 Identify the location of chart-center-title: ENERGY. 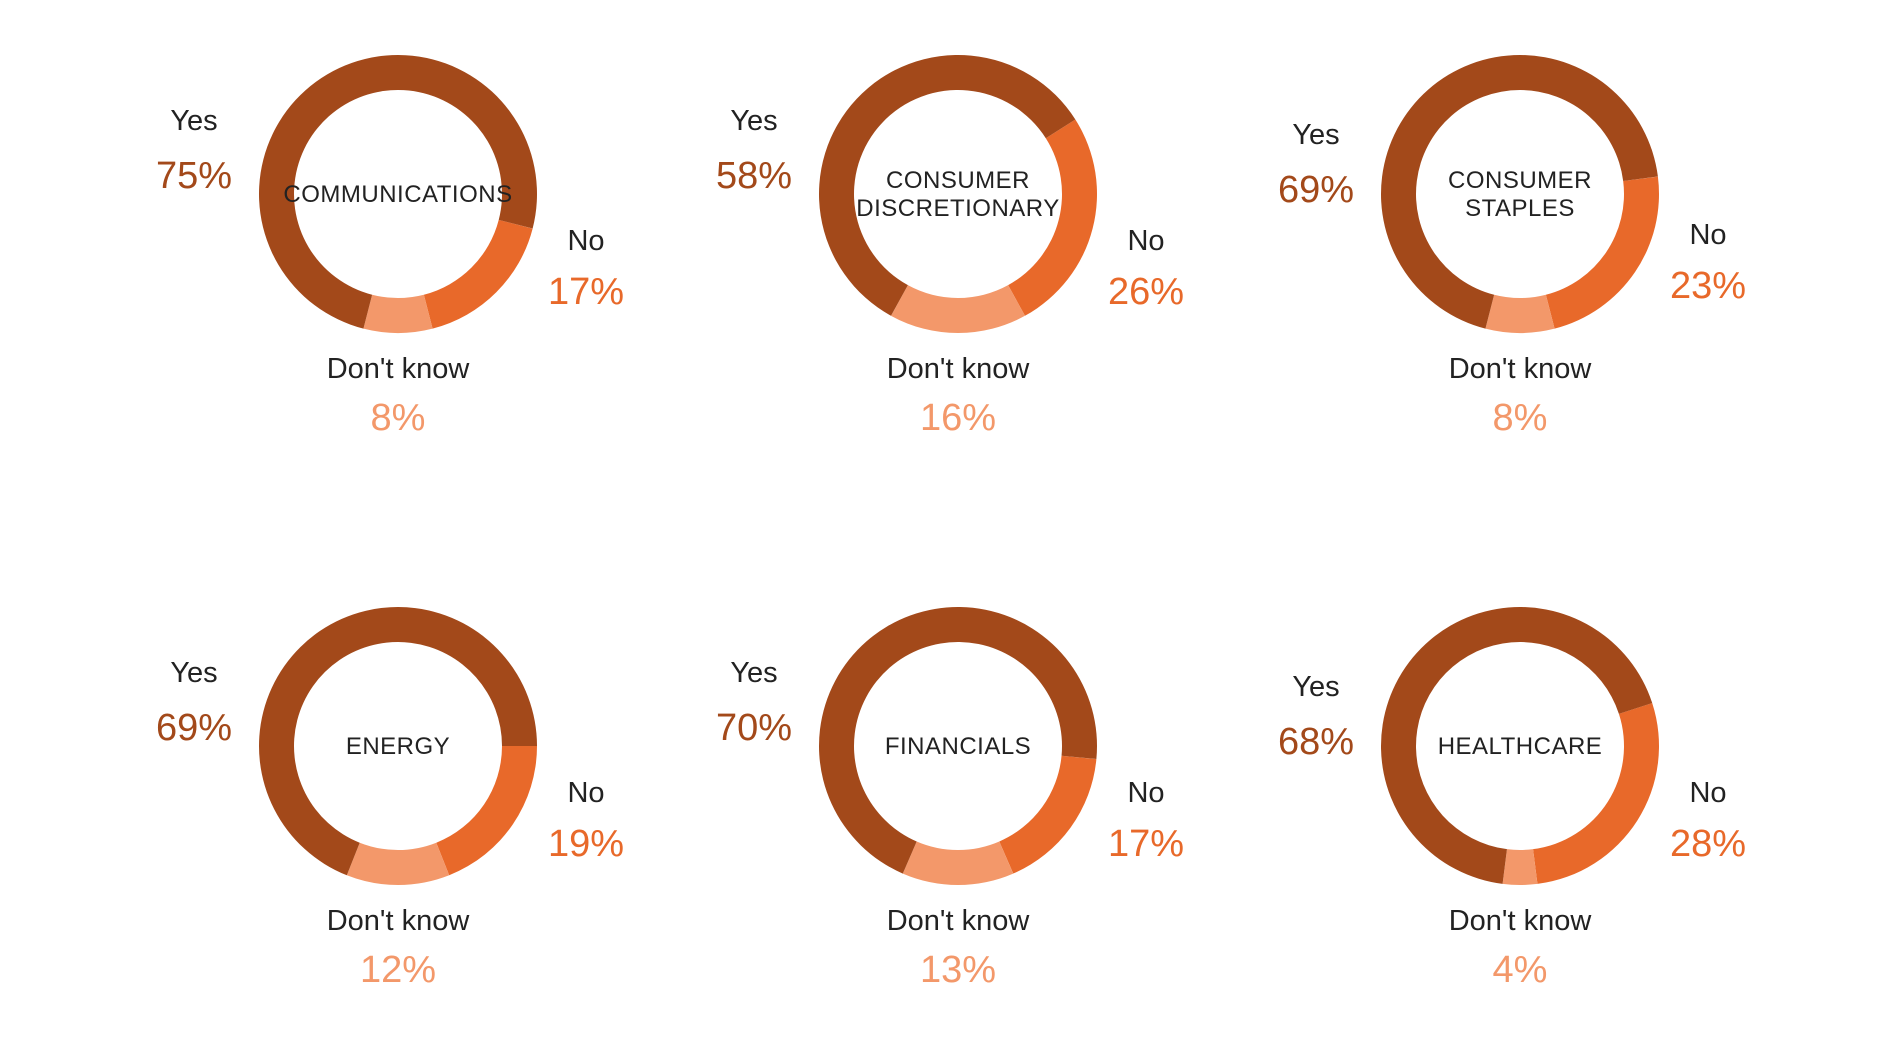
(398, 746).